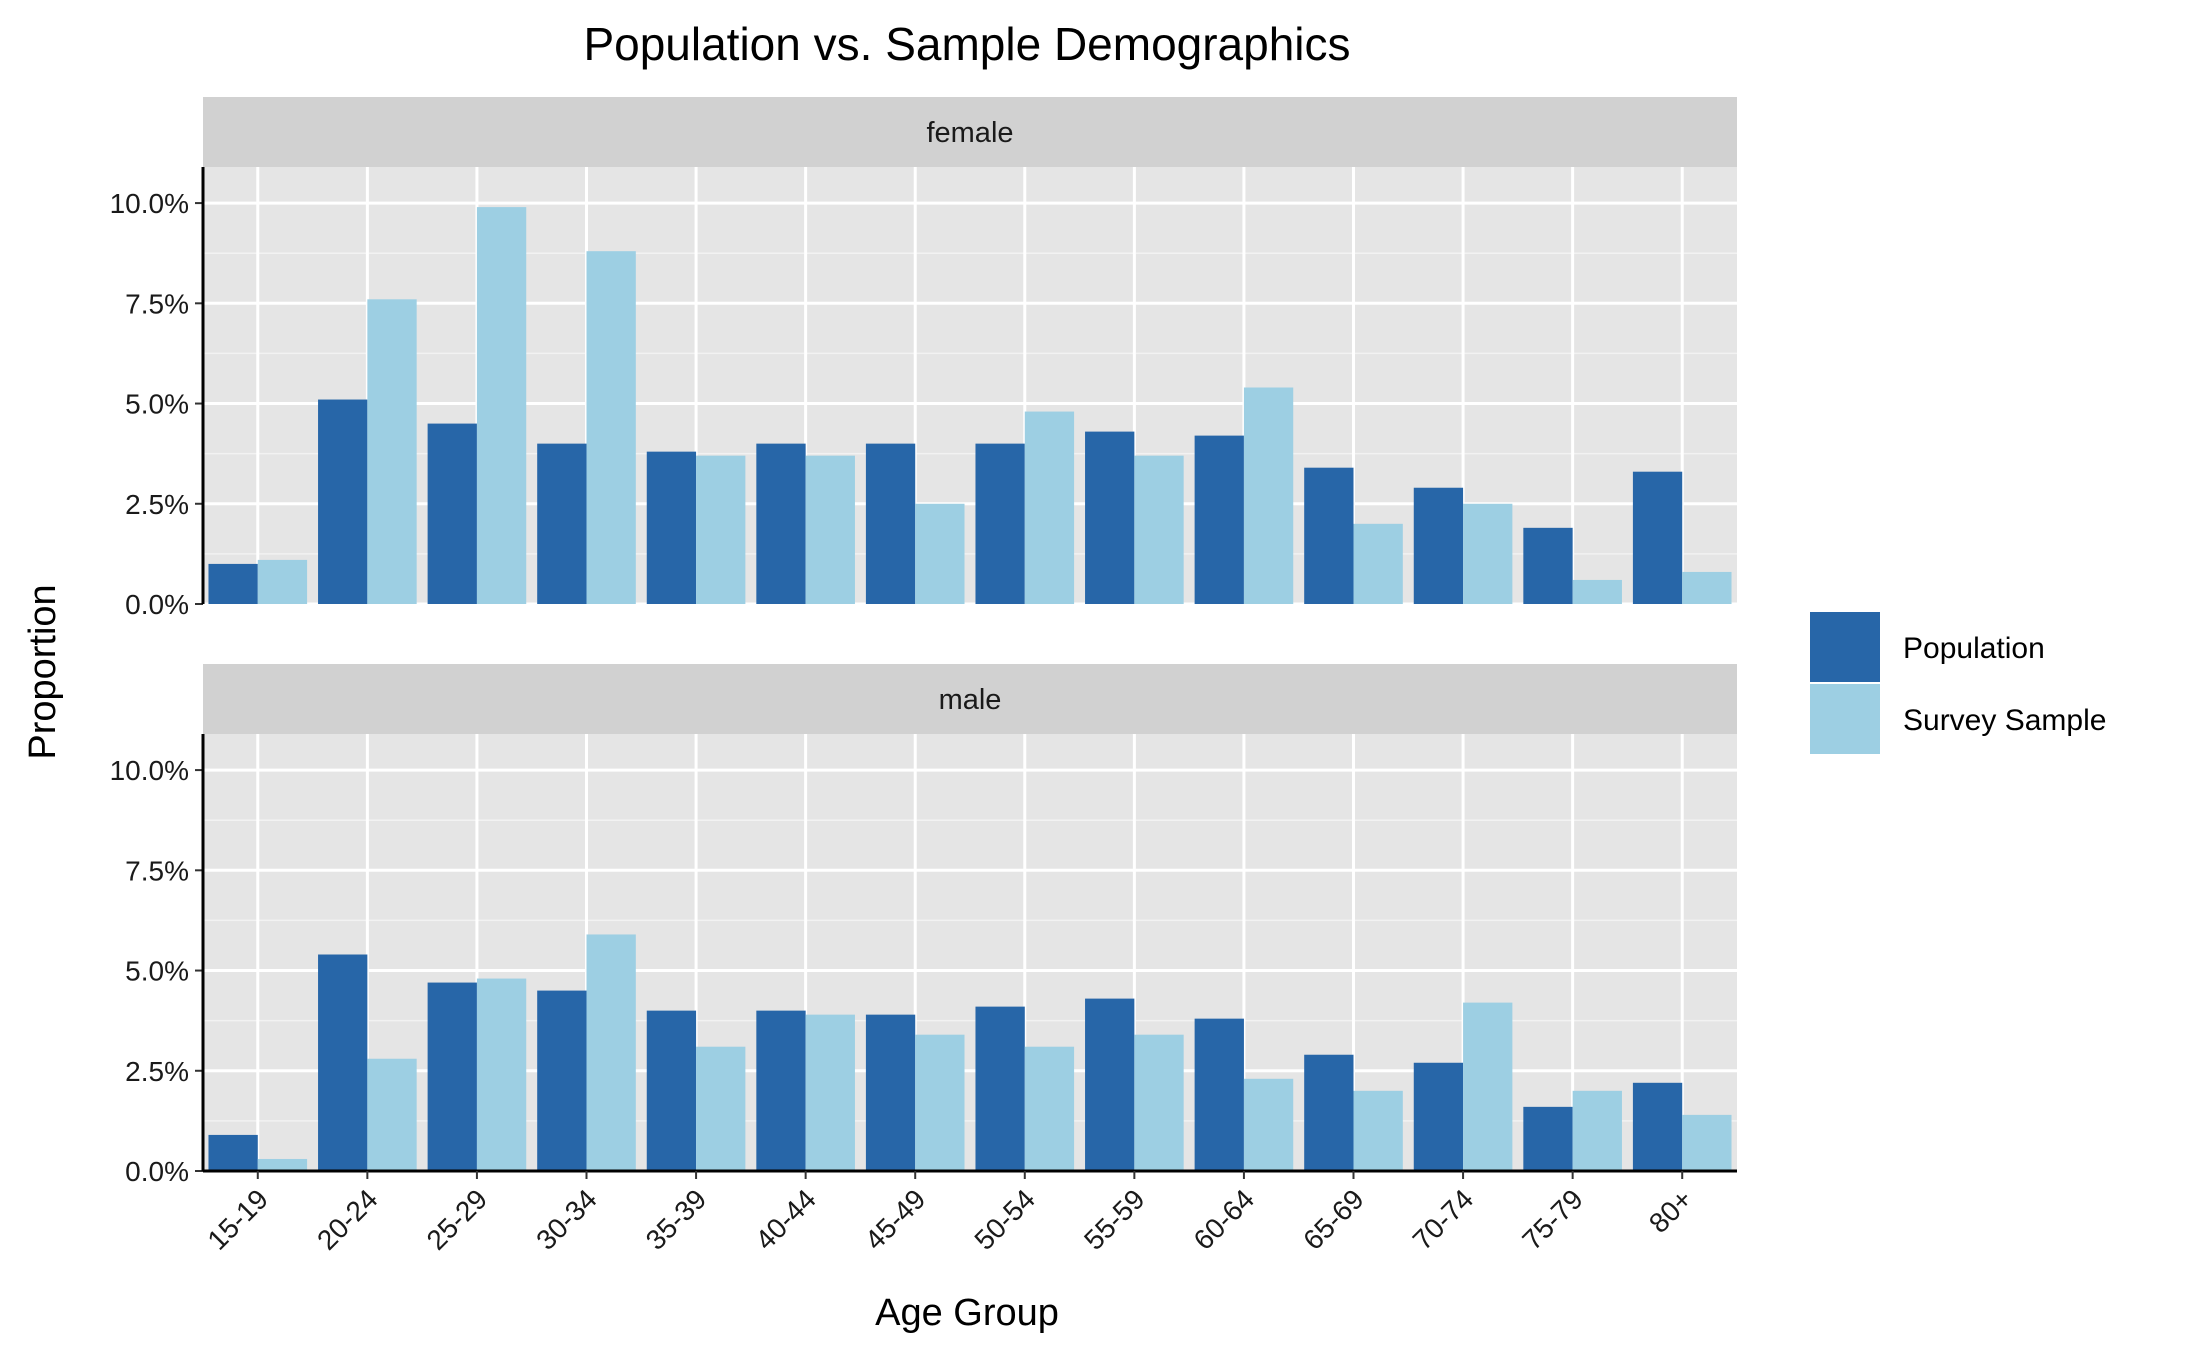 The image size is (2187, 1351). Describe the element at coordinates (347, 1219) in the screenshot. I see `x-tick-label: 20-24` at that location.